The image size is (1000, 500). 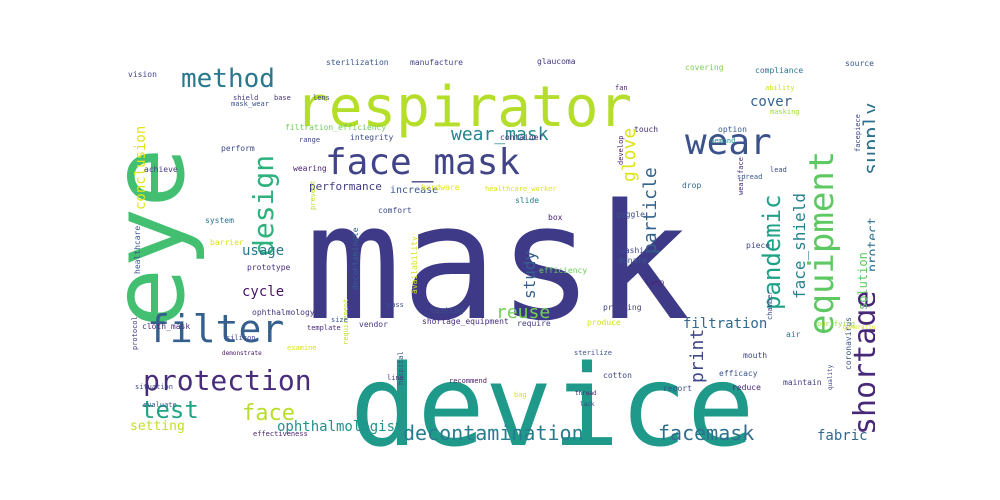 What do you see at coordinates (527, 200) in the screenshot?
I see `word-slide: slide` at bounding box center [527, 200].